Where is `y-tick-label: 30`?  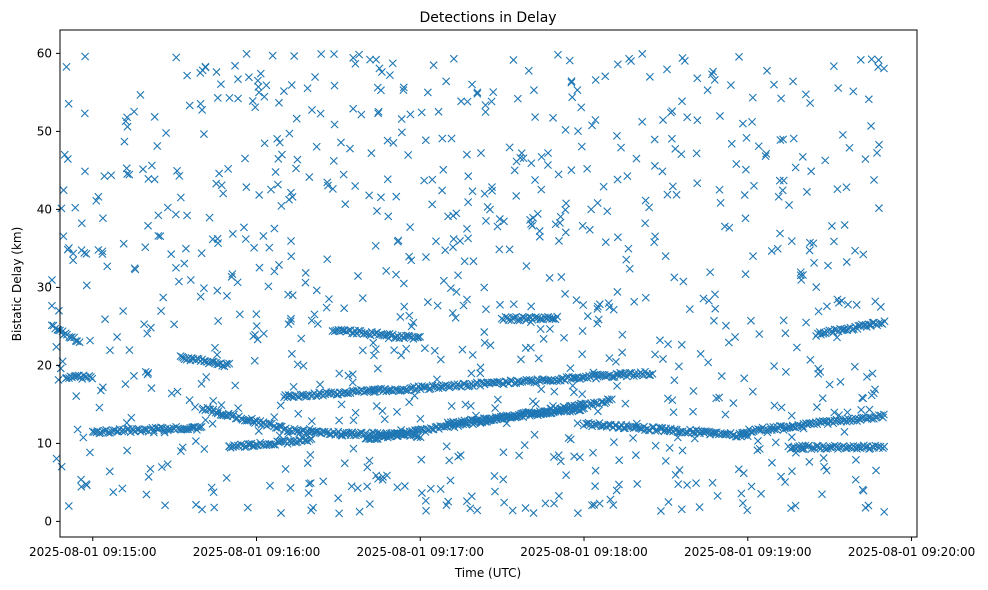
y-tick-label: 30 is located at coordinates (44, 287).